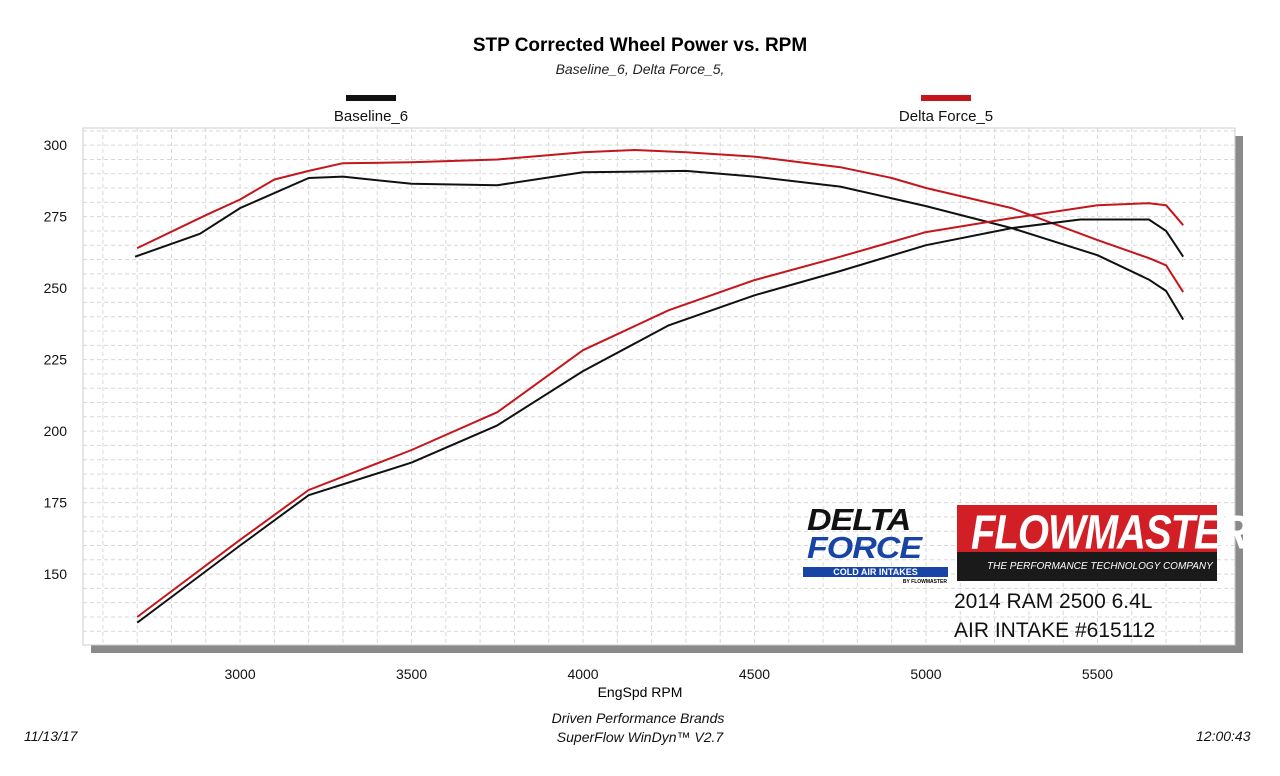 The height and width of the screenshot is (776, 1280). Describe the element at coordinates (638, 718) in the screenshot. I see `footer-company: Driven Performance Brands` at that location.